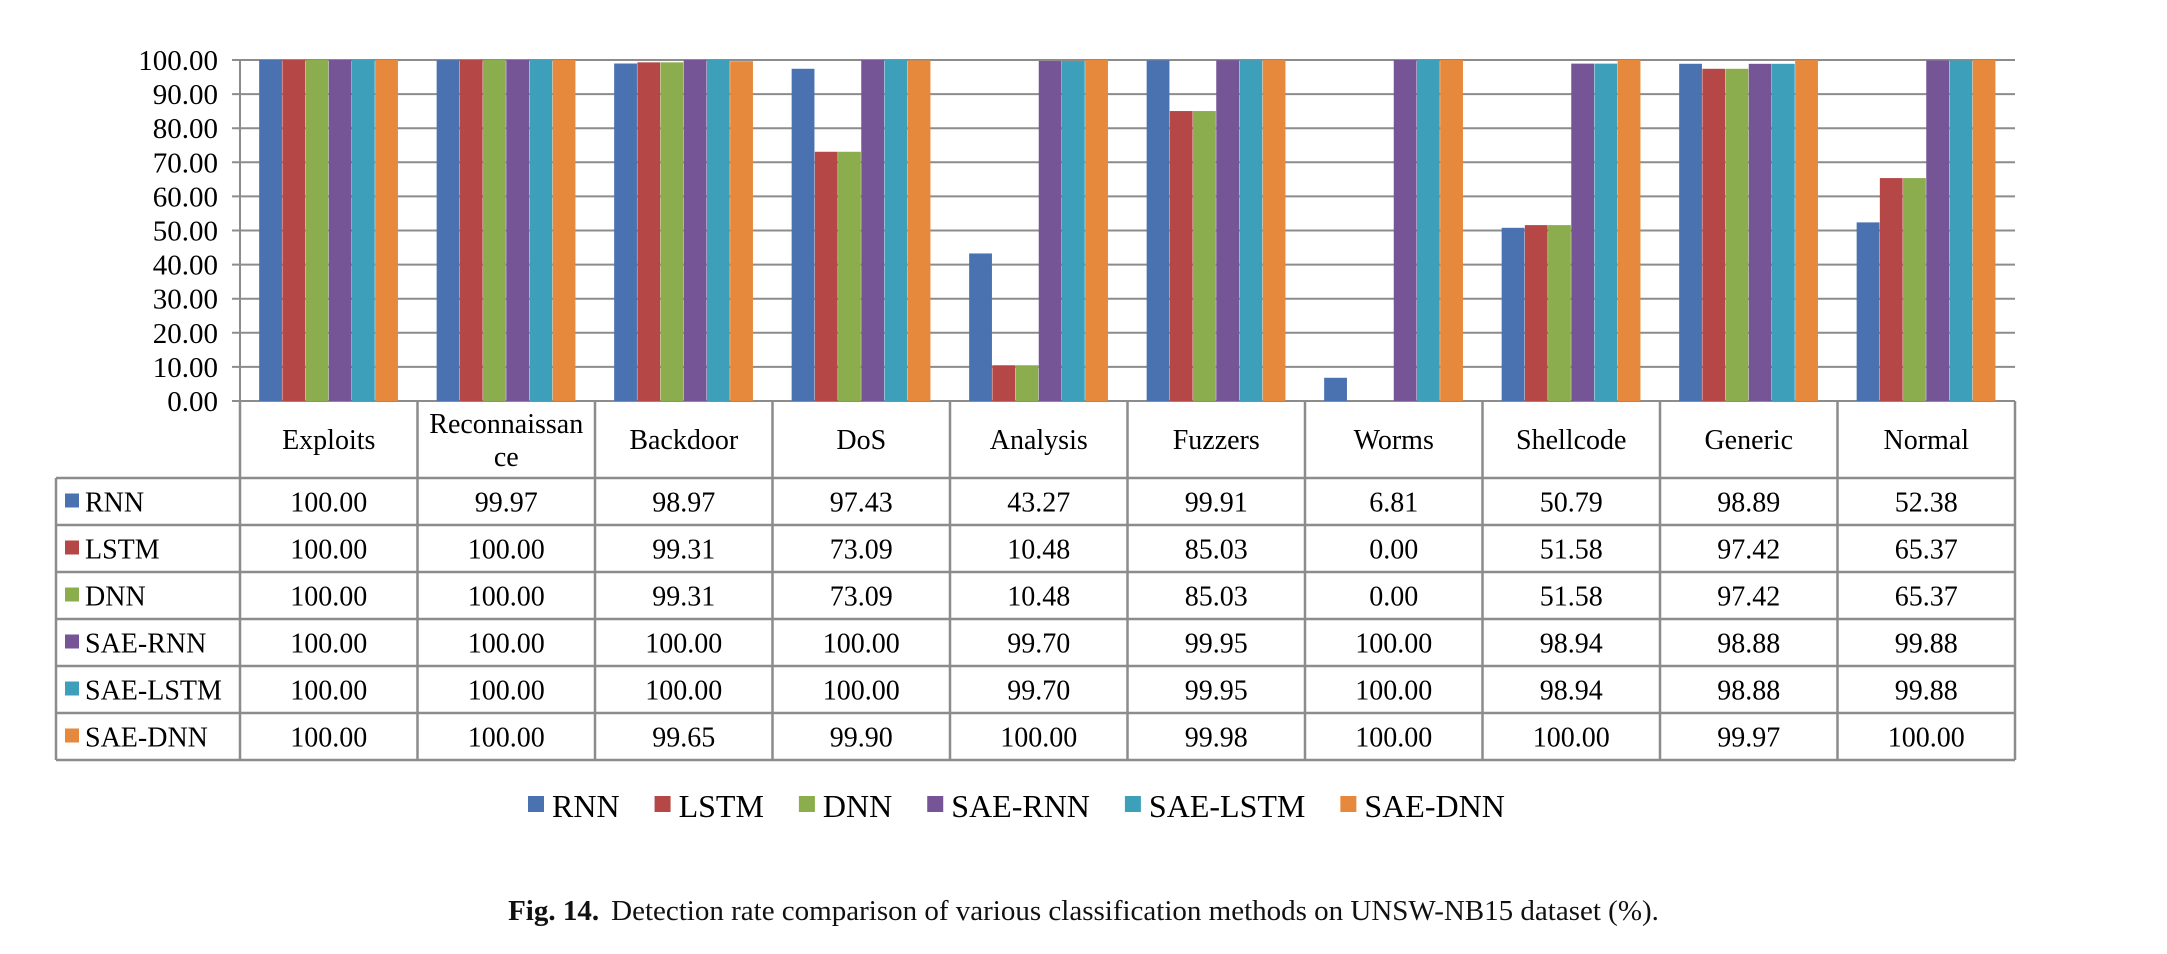 The image size is (2167, 954). Describe the element at coordinates (185, 334) in the screenshot. I see `y-tick-label: 20.00` at that location.